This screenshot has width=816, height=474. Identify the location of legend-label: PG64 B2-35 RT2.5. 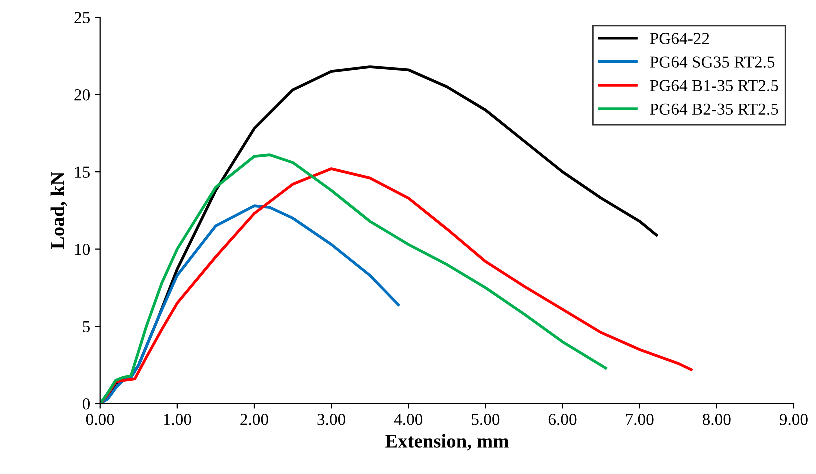
(714, 110).